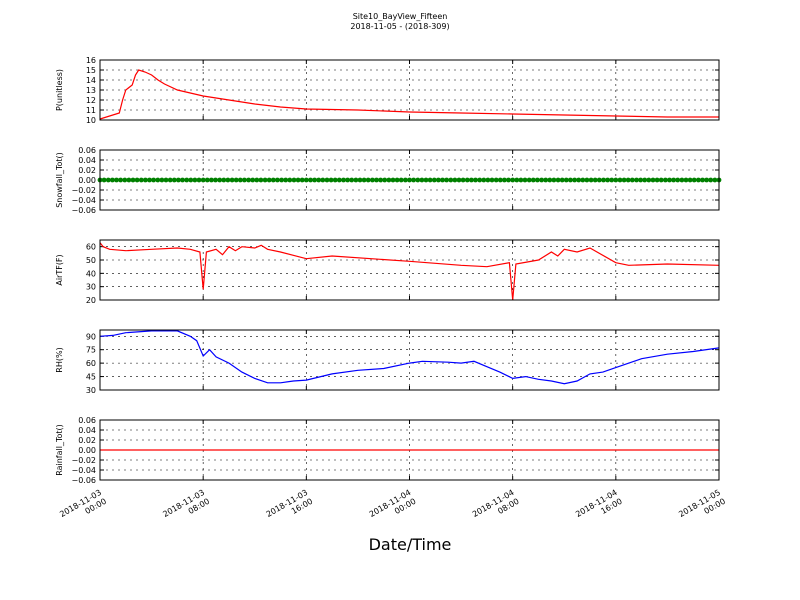 Image resolution: width=800 pixels, height=600 pixels. Describe the element at coordinates (186, 508) in the screenshot. I see `x-tick-label: 2018-11-0308:00` at that location.